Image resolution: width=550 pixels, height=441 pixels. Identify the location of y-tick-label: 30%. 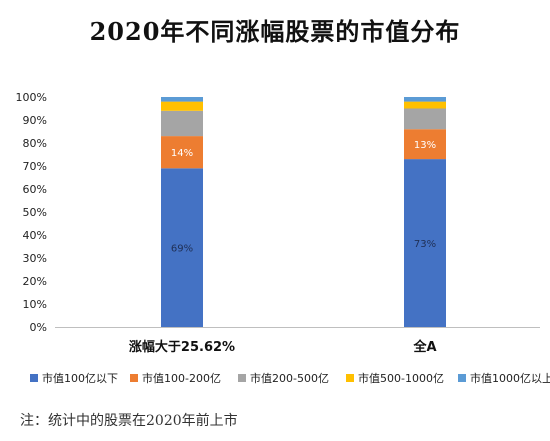
(35, 258).